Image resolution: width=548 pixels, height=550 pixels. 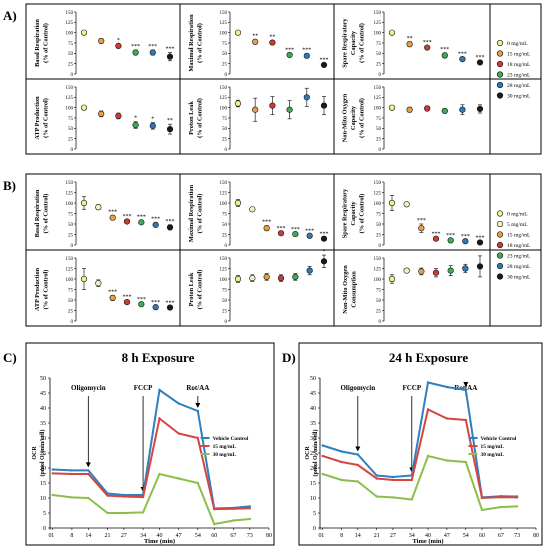 I want to click on panel-letter: C), so click(x=10, y=357).